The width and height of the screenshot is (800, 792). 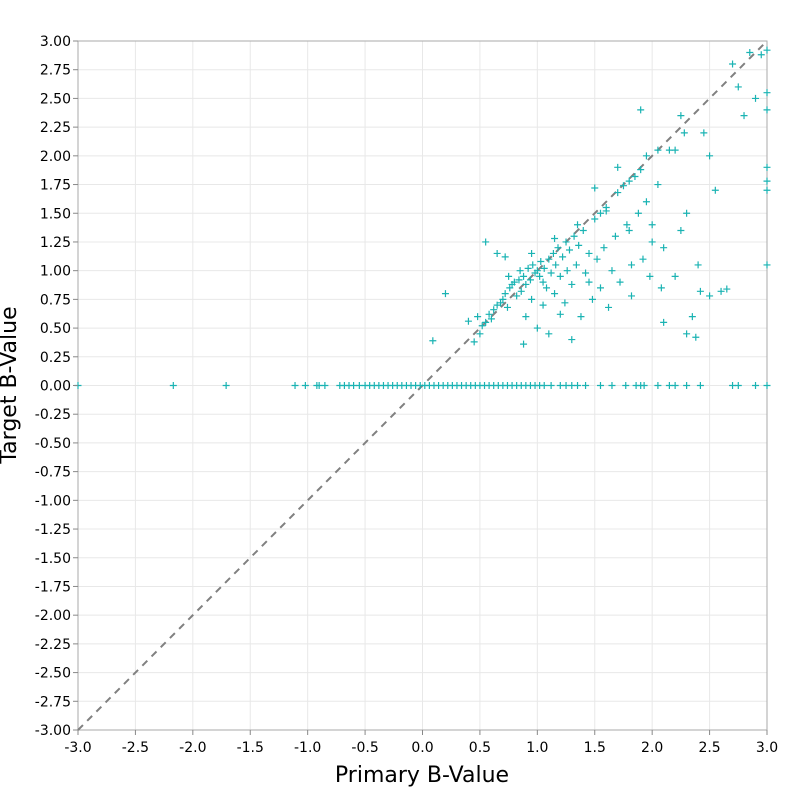 I want to click on x-tick-label: -2.0, so click(x=192, y=748).